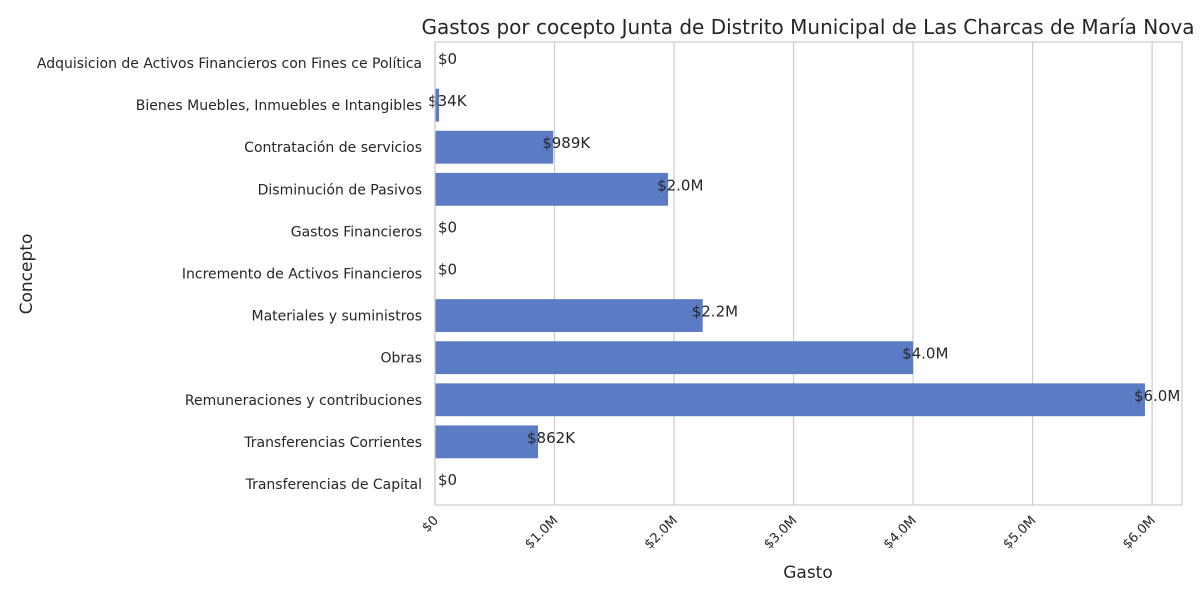 Image resolution: width=1200 pixels, height=600 pixels. I want to click on data-label: $4.0M, so click(925, 354).